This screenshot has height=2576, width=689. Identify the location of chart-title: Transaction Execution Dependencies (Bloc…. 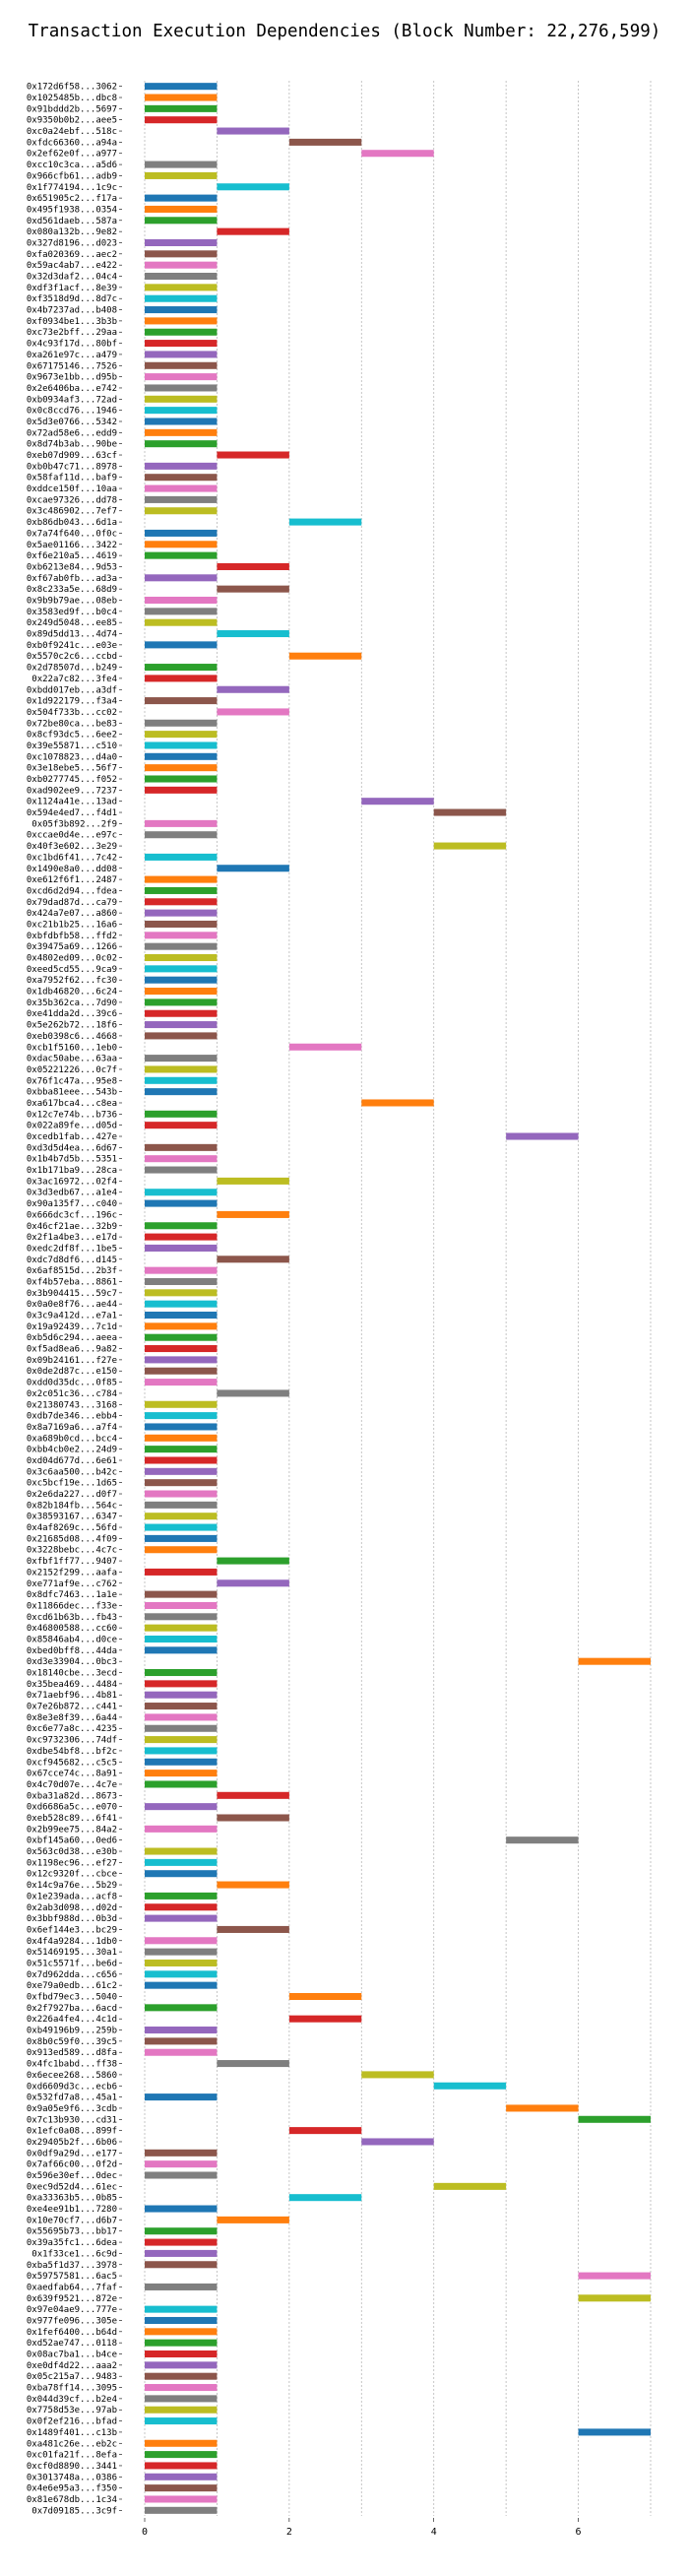
(344, 31).